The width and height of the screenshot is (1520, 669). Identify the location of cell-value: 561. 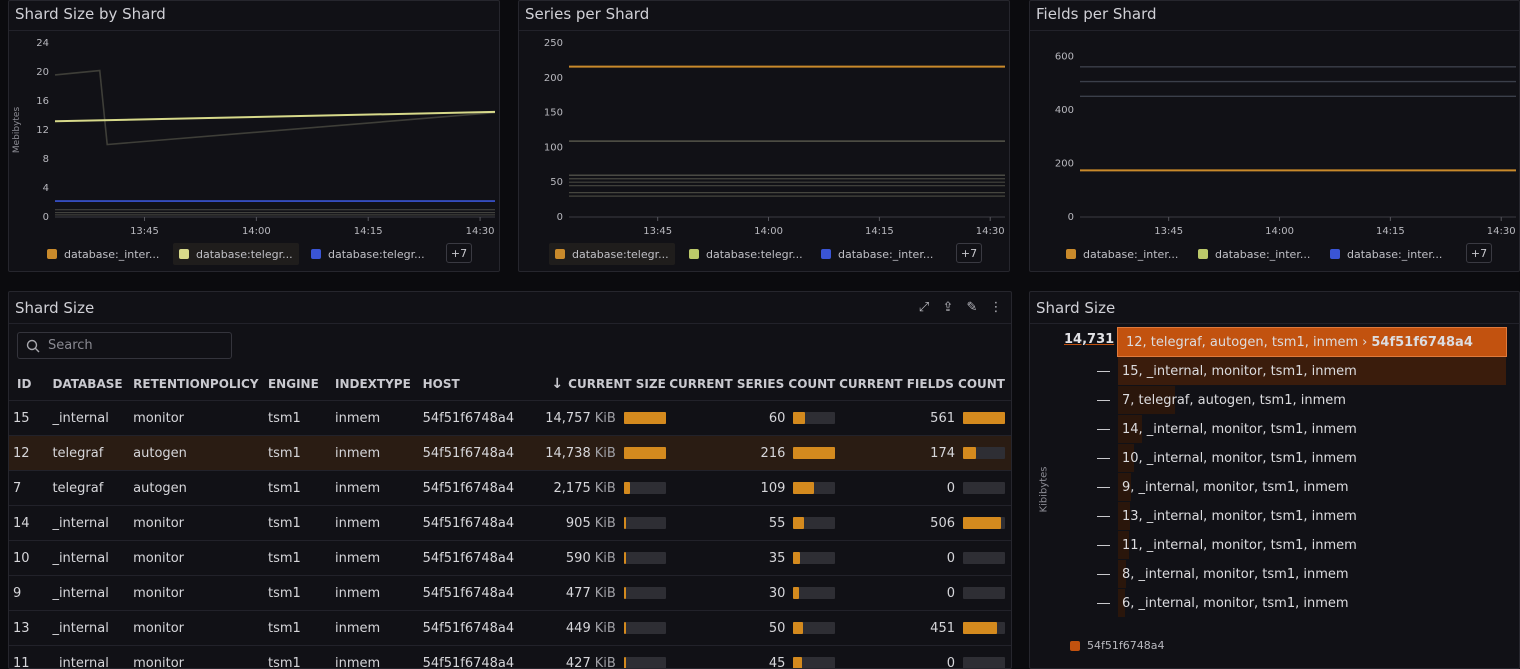
(942, 418).